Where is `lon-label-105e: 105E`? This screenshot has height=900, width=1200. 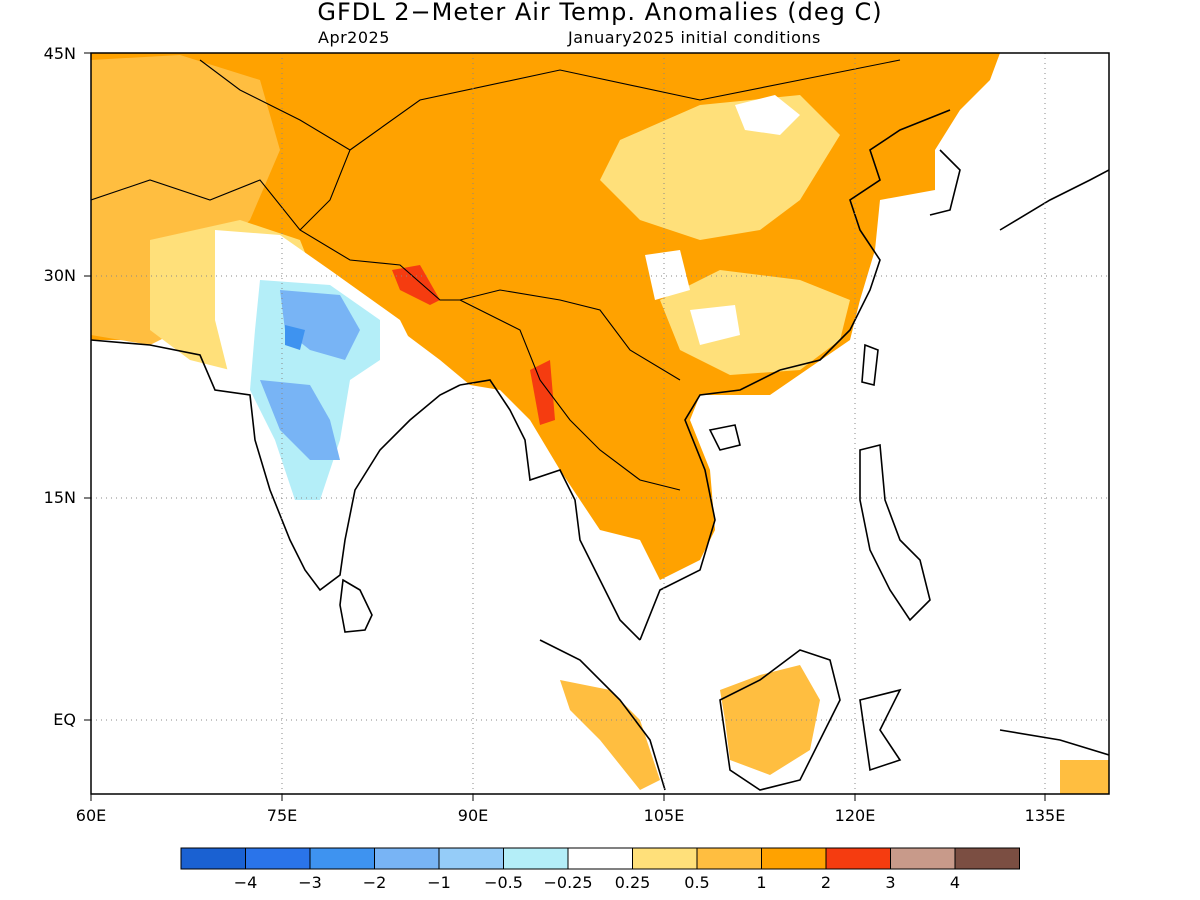 lon-label-105e: 105E is located at coordinates (664, 815).